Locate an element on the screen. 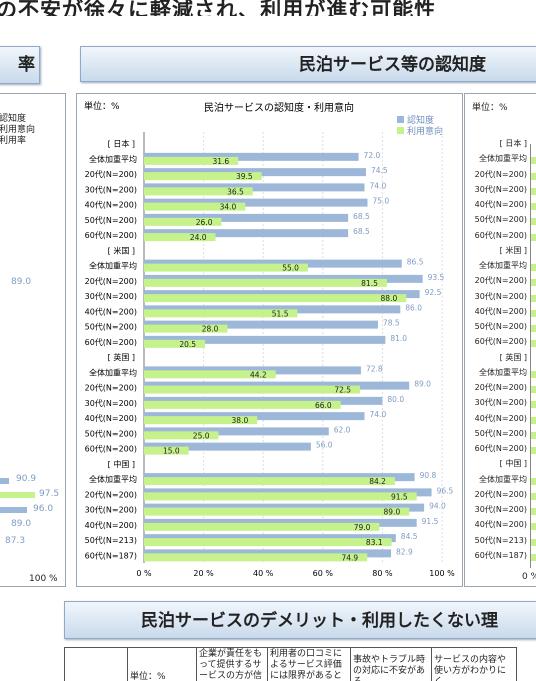 Image resolution: width=536 pixels, height=681 pixels. awareness-value-label: 94.0 is located at coordinates (437, 506).